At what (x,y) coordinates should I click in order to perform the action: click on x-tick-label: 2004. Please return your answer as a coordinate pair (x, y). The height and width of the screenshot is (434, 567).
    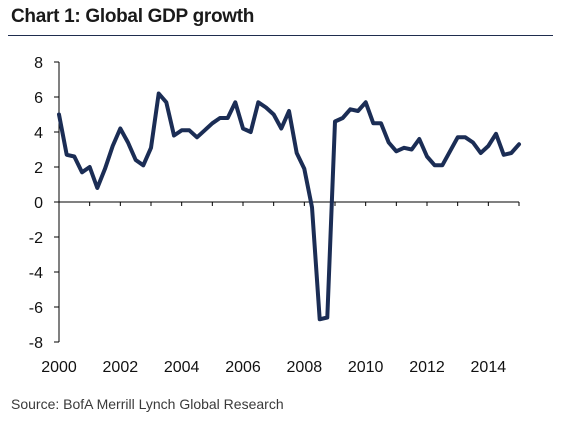
    Looking at the image, I should click on (182, 367).